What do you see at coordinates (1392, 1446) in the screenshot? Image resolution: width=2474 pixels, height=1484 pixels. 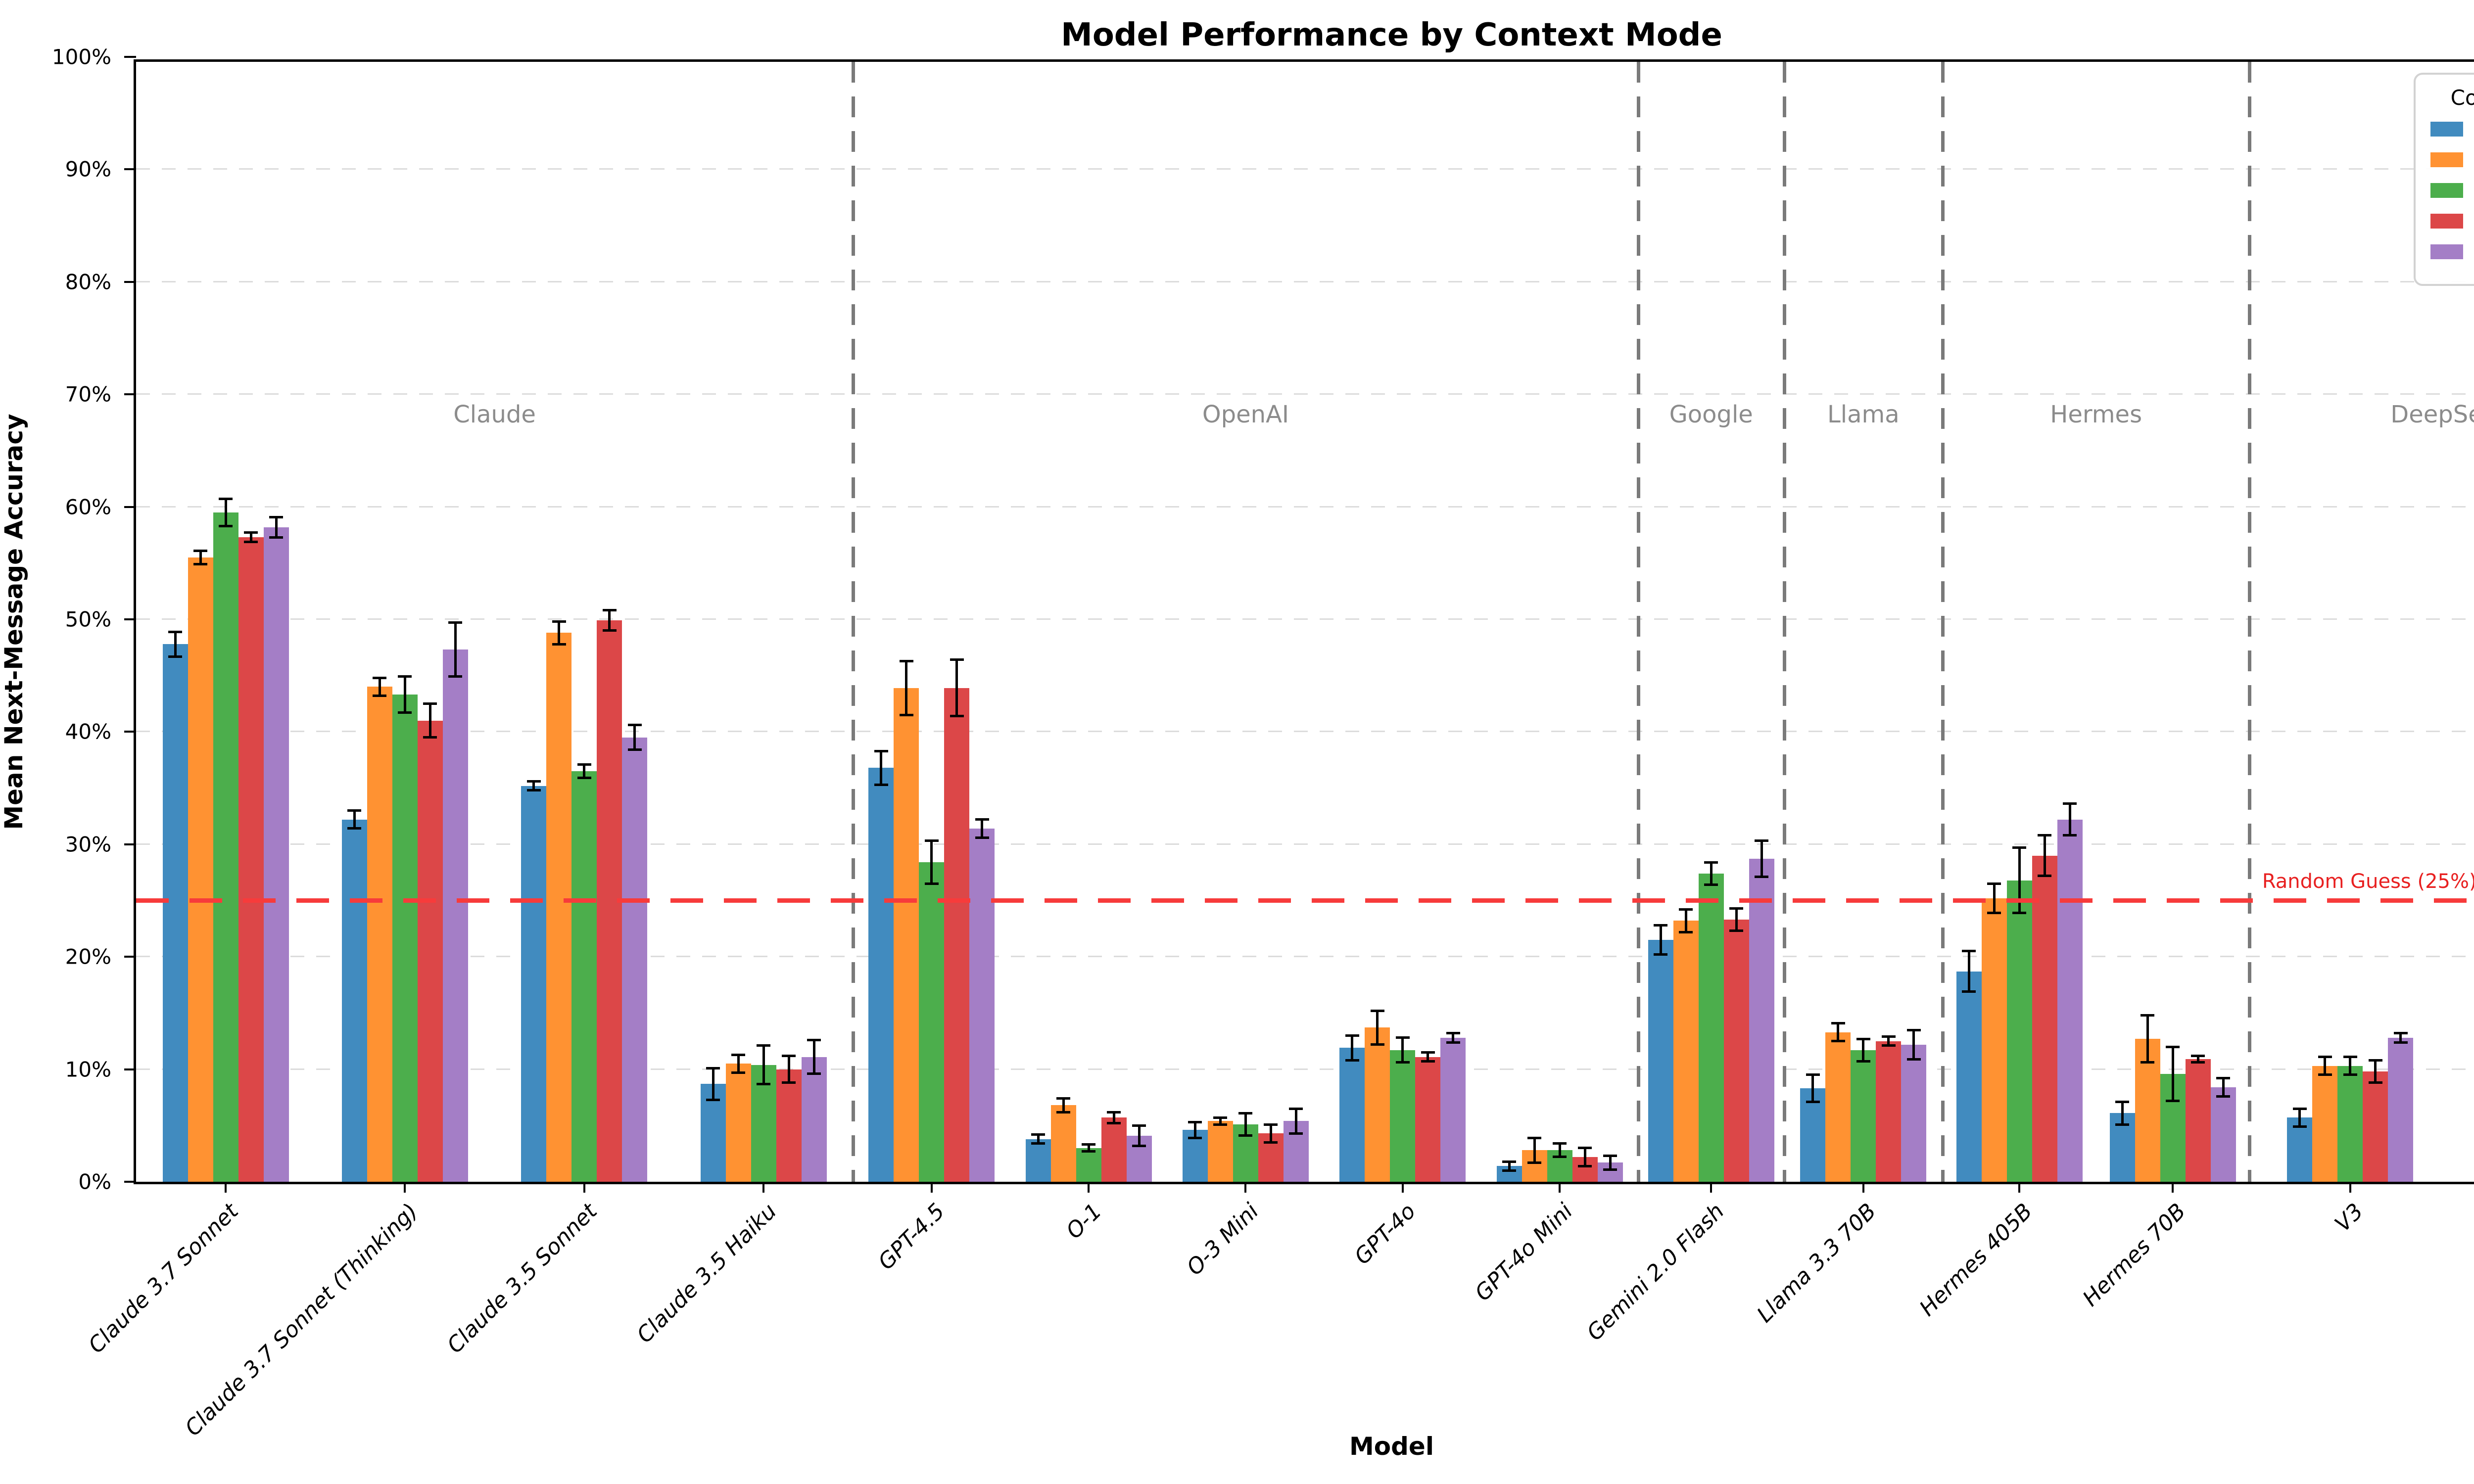 I see `x-axis-title: Model` at bounding box center [1392, 1446].